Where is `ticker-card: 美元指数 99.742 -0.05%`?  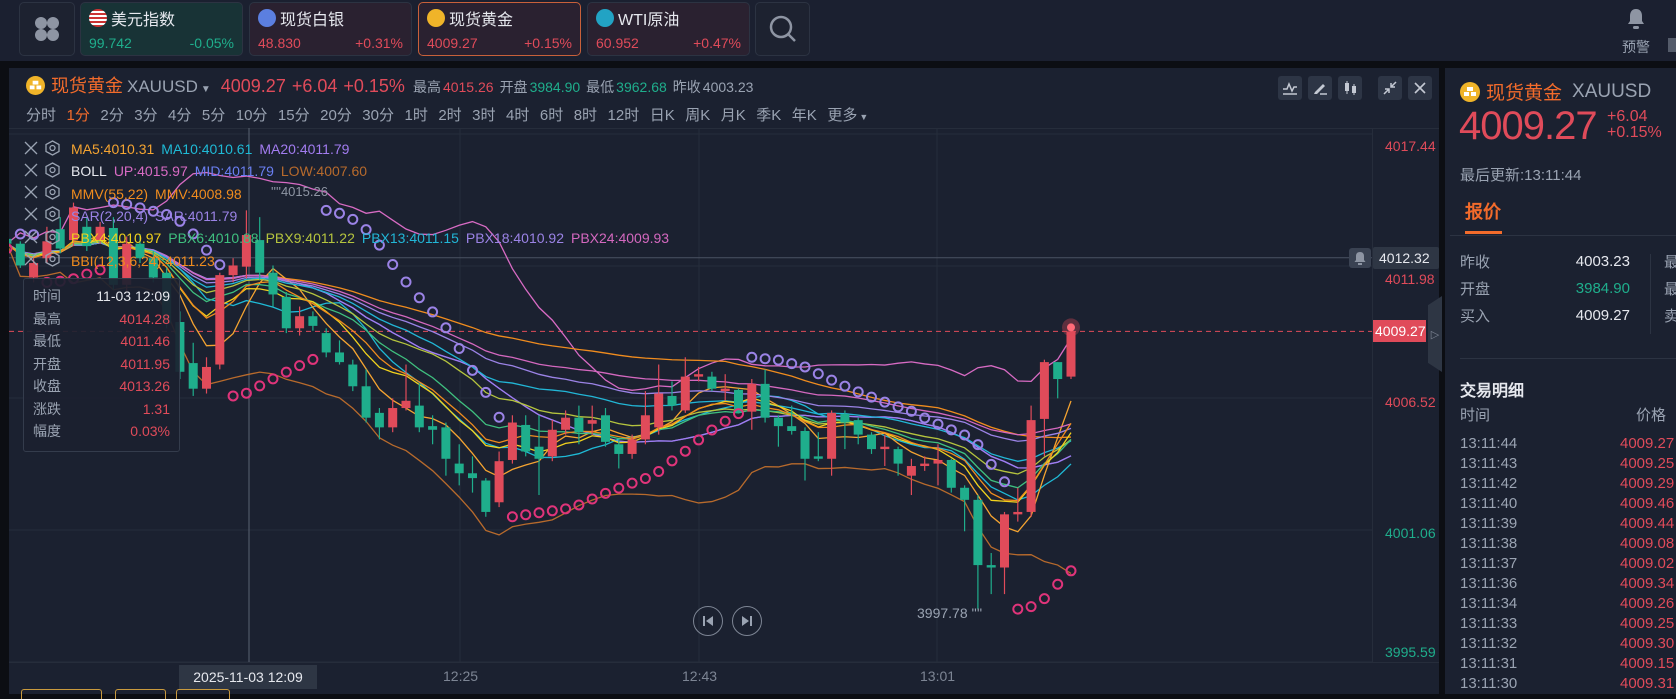 ticker-card: 美元指数 99.742 -0.05% is located at coordinates (161, 29).